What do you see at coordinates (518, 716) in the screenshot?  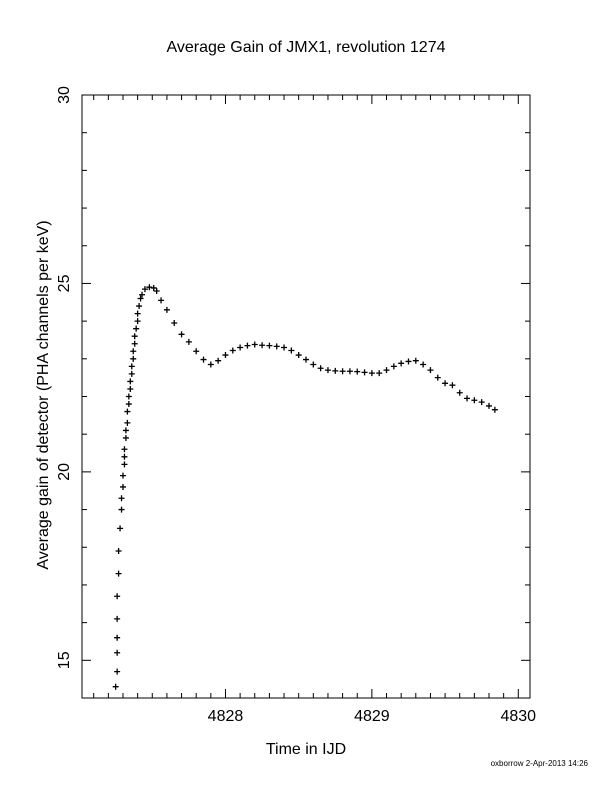 I see `x-tick-label: 4830` at bounding box center [518, 716].